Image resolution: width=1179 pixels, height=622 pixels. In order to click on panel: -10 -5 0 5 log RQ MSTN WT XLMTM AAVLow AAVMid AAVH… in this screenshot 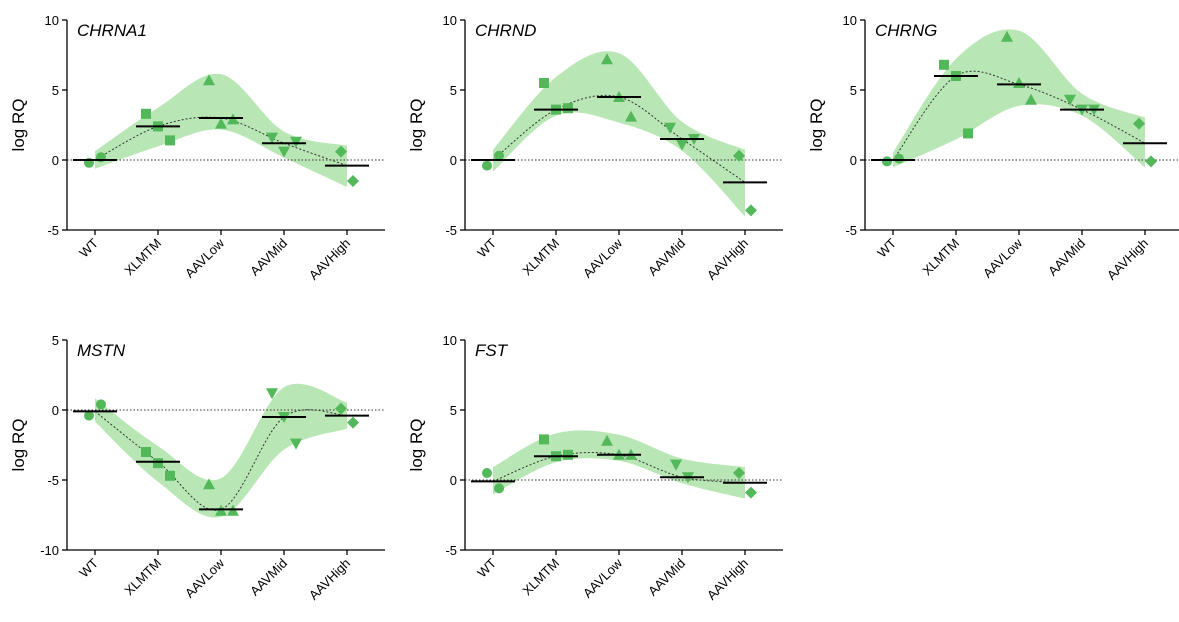, I will do `click(197, 468)`.